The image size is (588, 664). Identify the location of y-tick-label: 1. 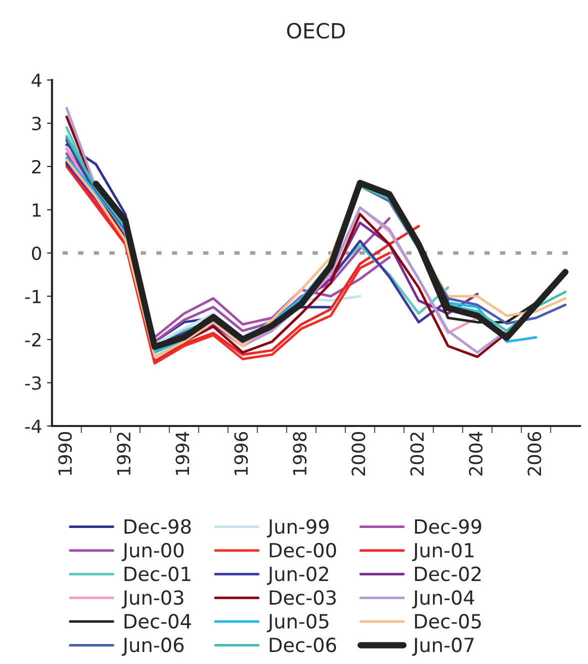
(36, 210).